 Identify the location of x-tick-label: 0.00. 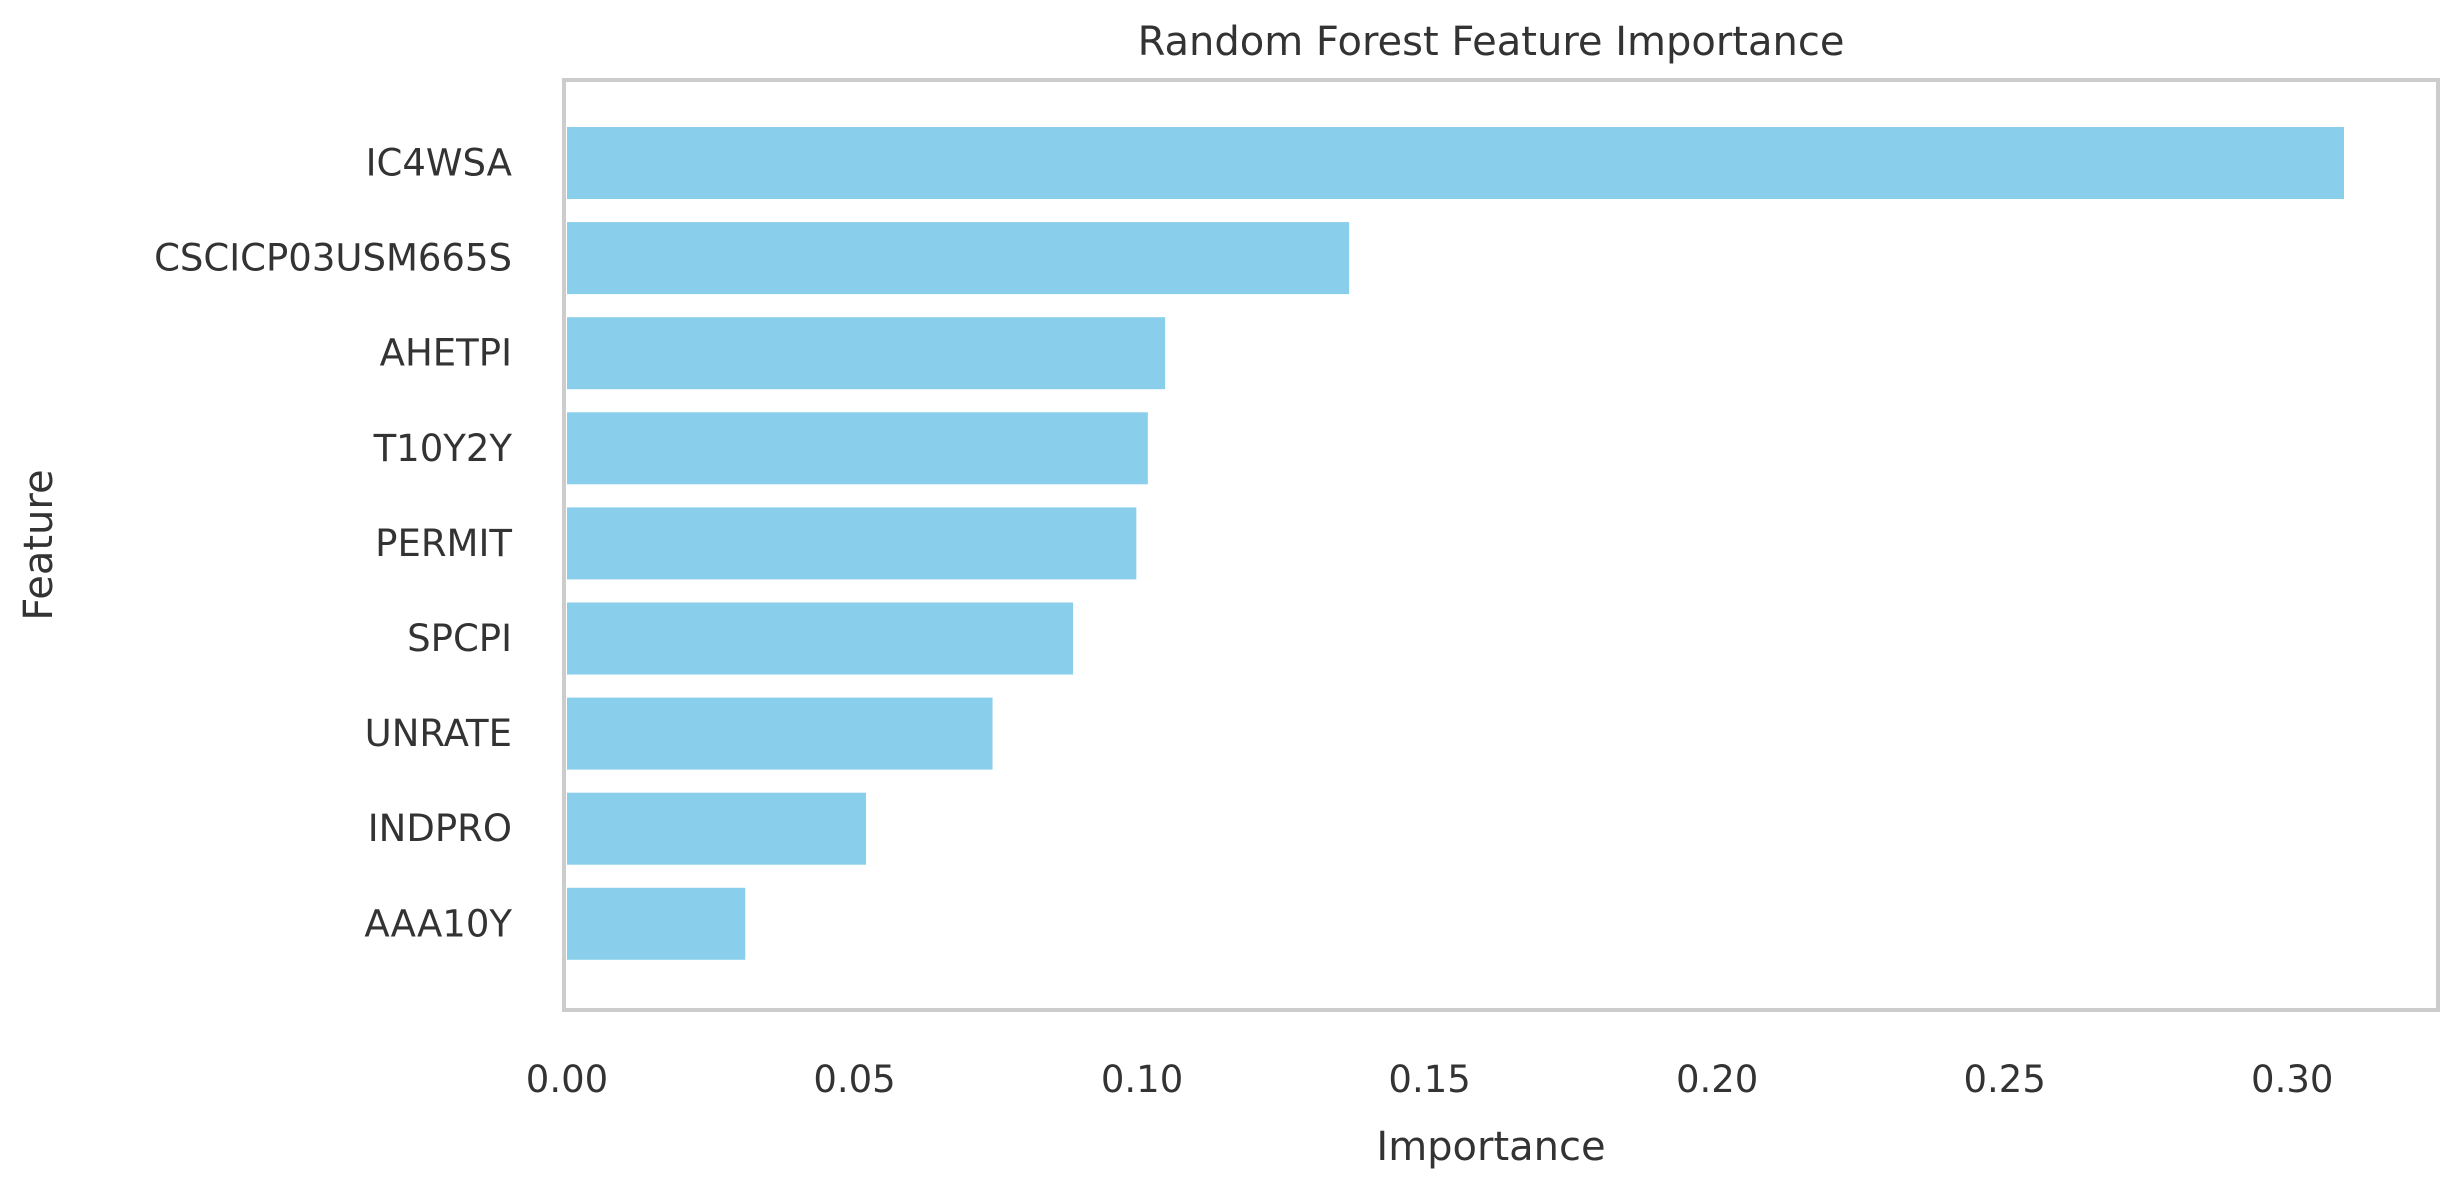
(567, 1079).